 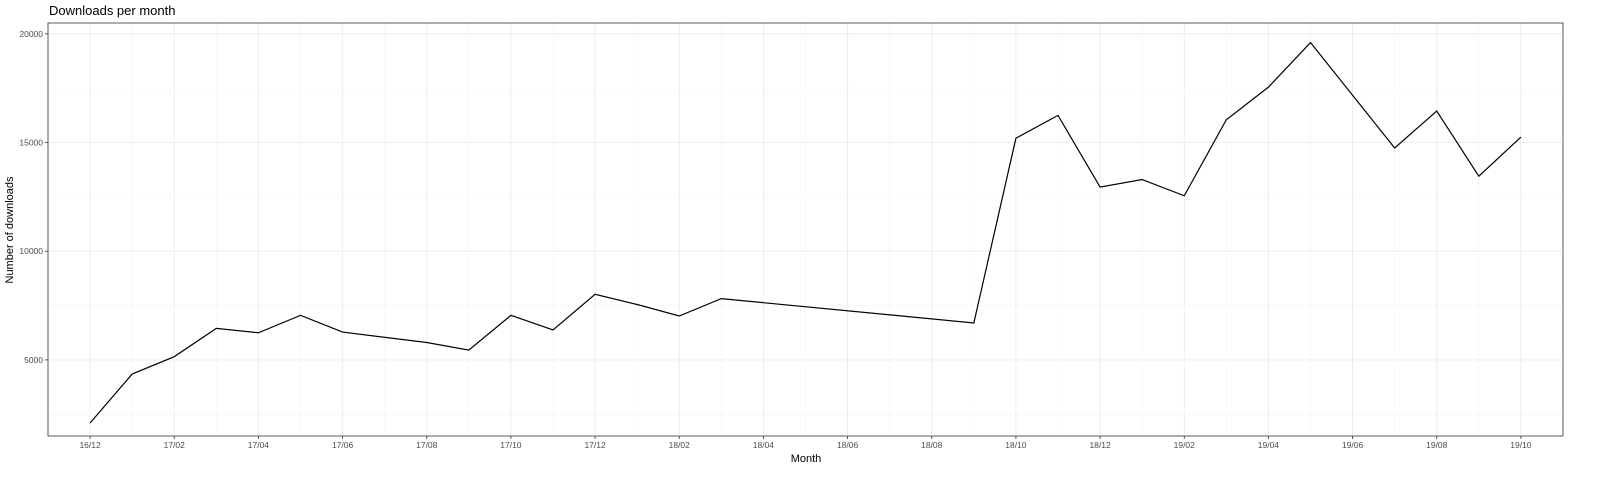 What do you see at coordinates (1269, 445) in the screenshot?
I see `x-tick-label: 19/04` at bounding box center [1269, 445].